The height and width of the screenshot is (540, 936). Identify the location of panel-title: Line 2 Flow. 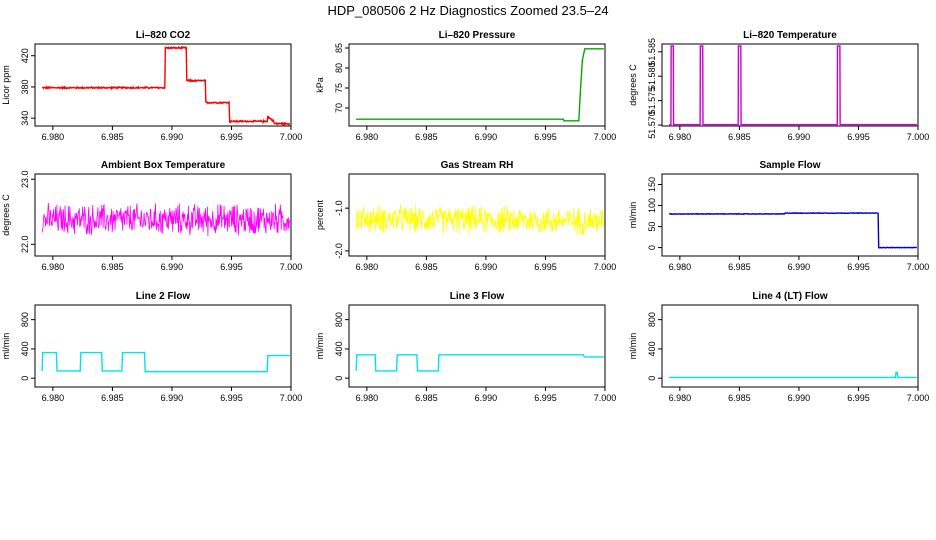
(163, 296).